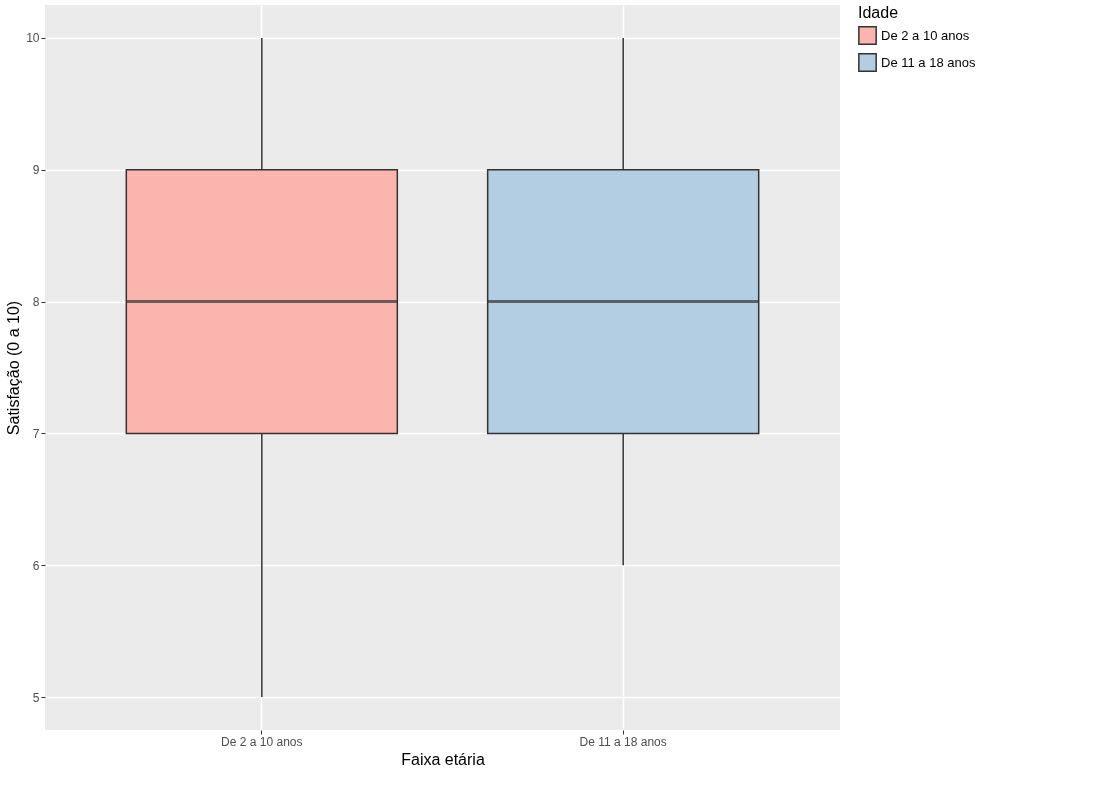 This screenshot has height=796, width=1104. I want to click on y-tick-label: 10, so click(33, 38).